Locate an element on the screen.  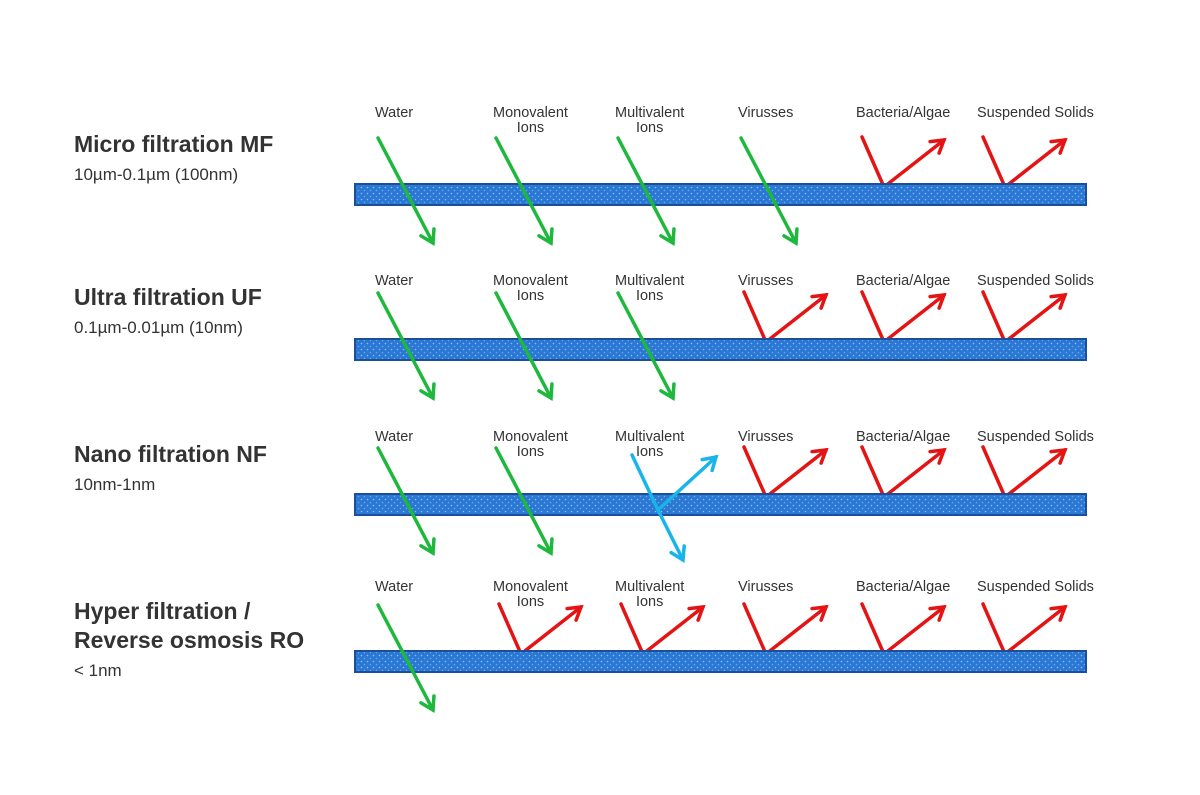
row-title: Hyper filtration / is located at coordinates (162, 611).